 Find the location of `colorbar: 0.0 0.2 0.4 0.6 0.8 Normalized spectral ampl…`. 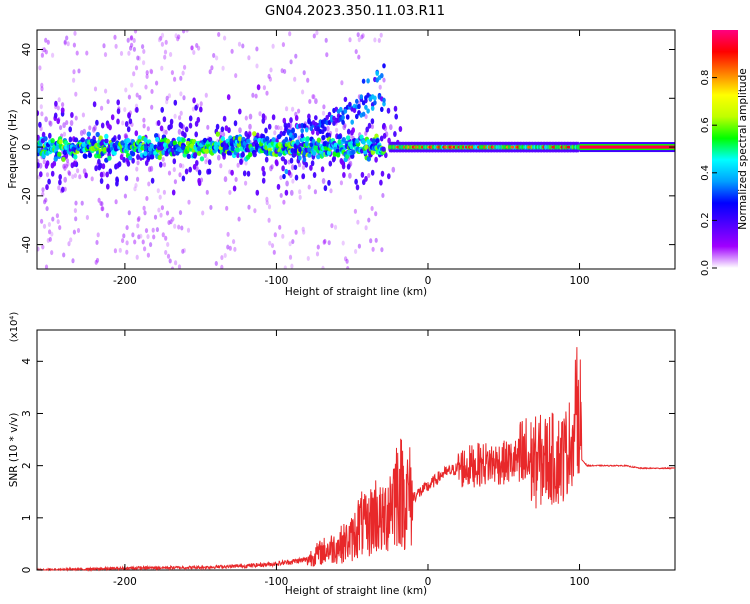

colorbar: 0.0 0.2 0.4 0.6 0.8 Normalized spectral ampl… is located at coordinates (724, 153).